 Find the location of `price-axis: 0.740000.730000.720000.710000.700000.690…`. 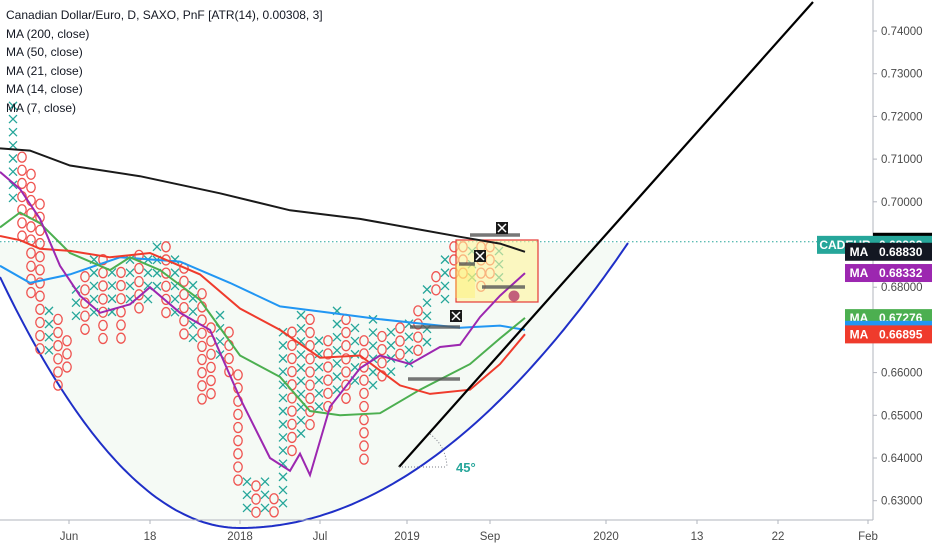

price-axis: 0.740000.730000.720000.710000.700000.690… is located at coordinates (874, 267).